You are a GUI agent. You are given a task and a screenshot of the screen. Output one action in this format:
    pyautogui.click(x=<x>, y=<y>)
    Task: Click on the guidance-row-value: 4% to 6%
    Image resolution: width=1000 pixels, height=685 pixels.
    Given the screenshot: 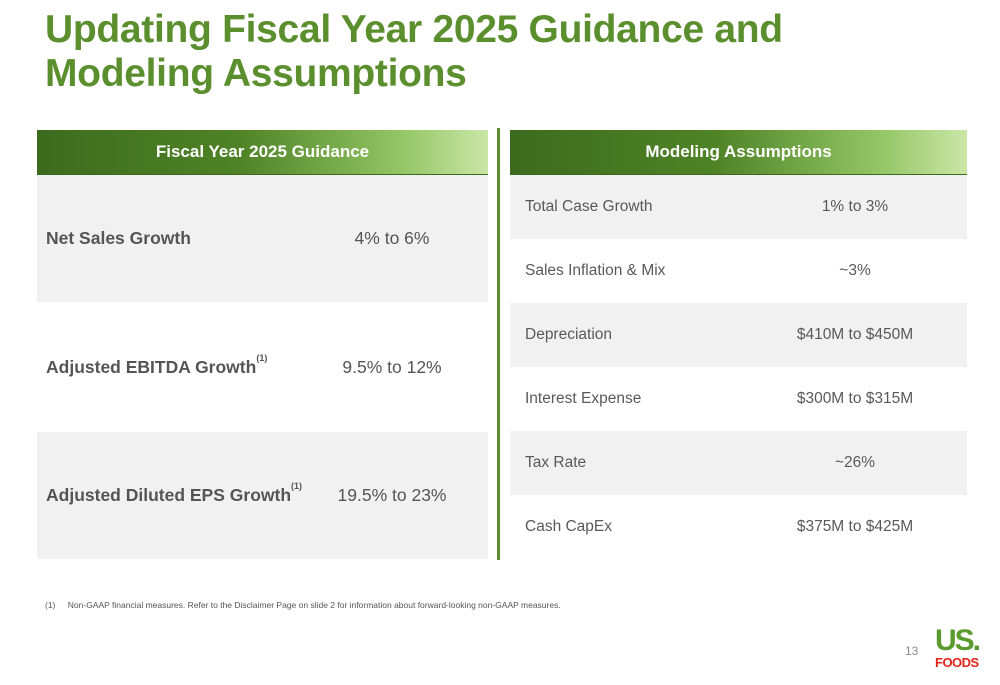 What is the action you would take?
    pyautogui.click(x=392, y=238)
    